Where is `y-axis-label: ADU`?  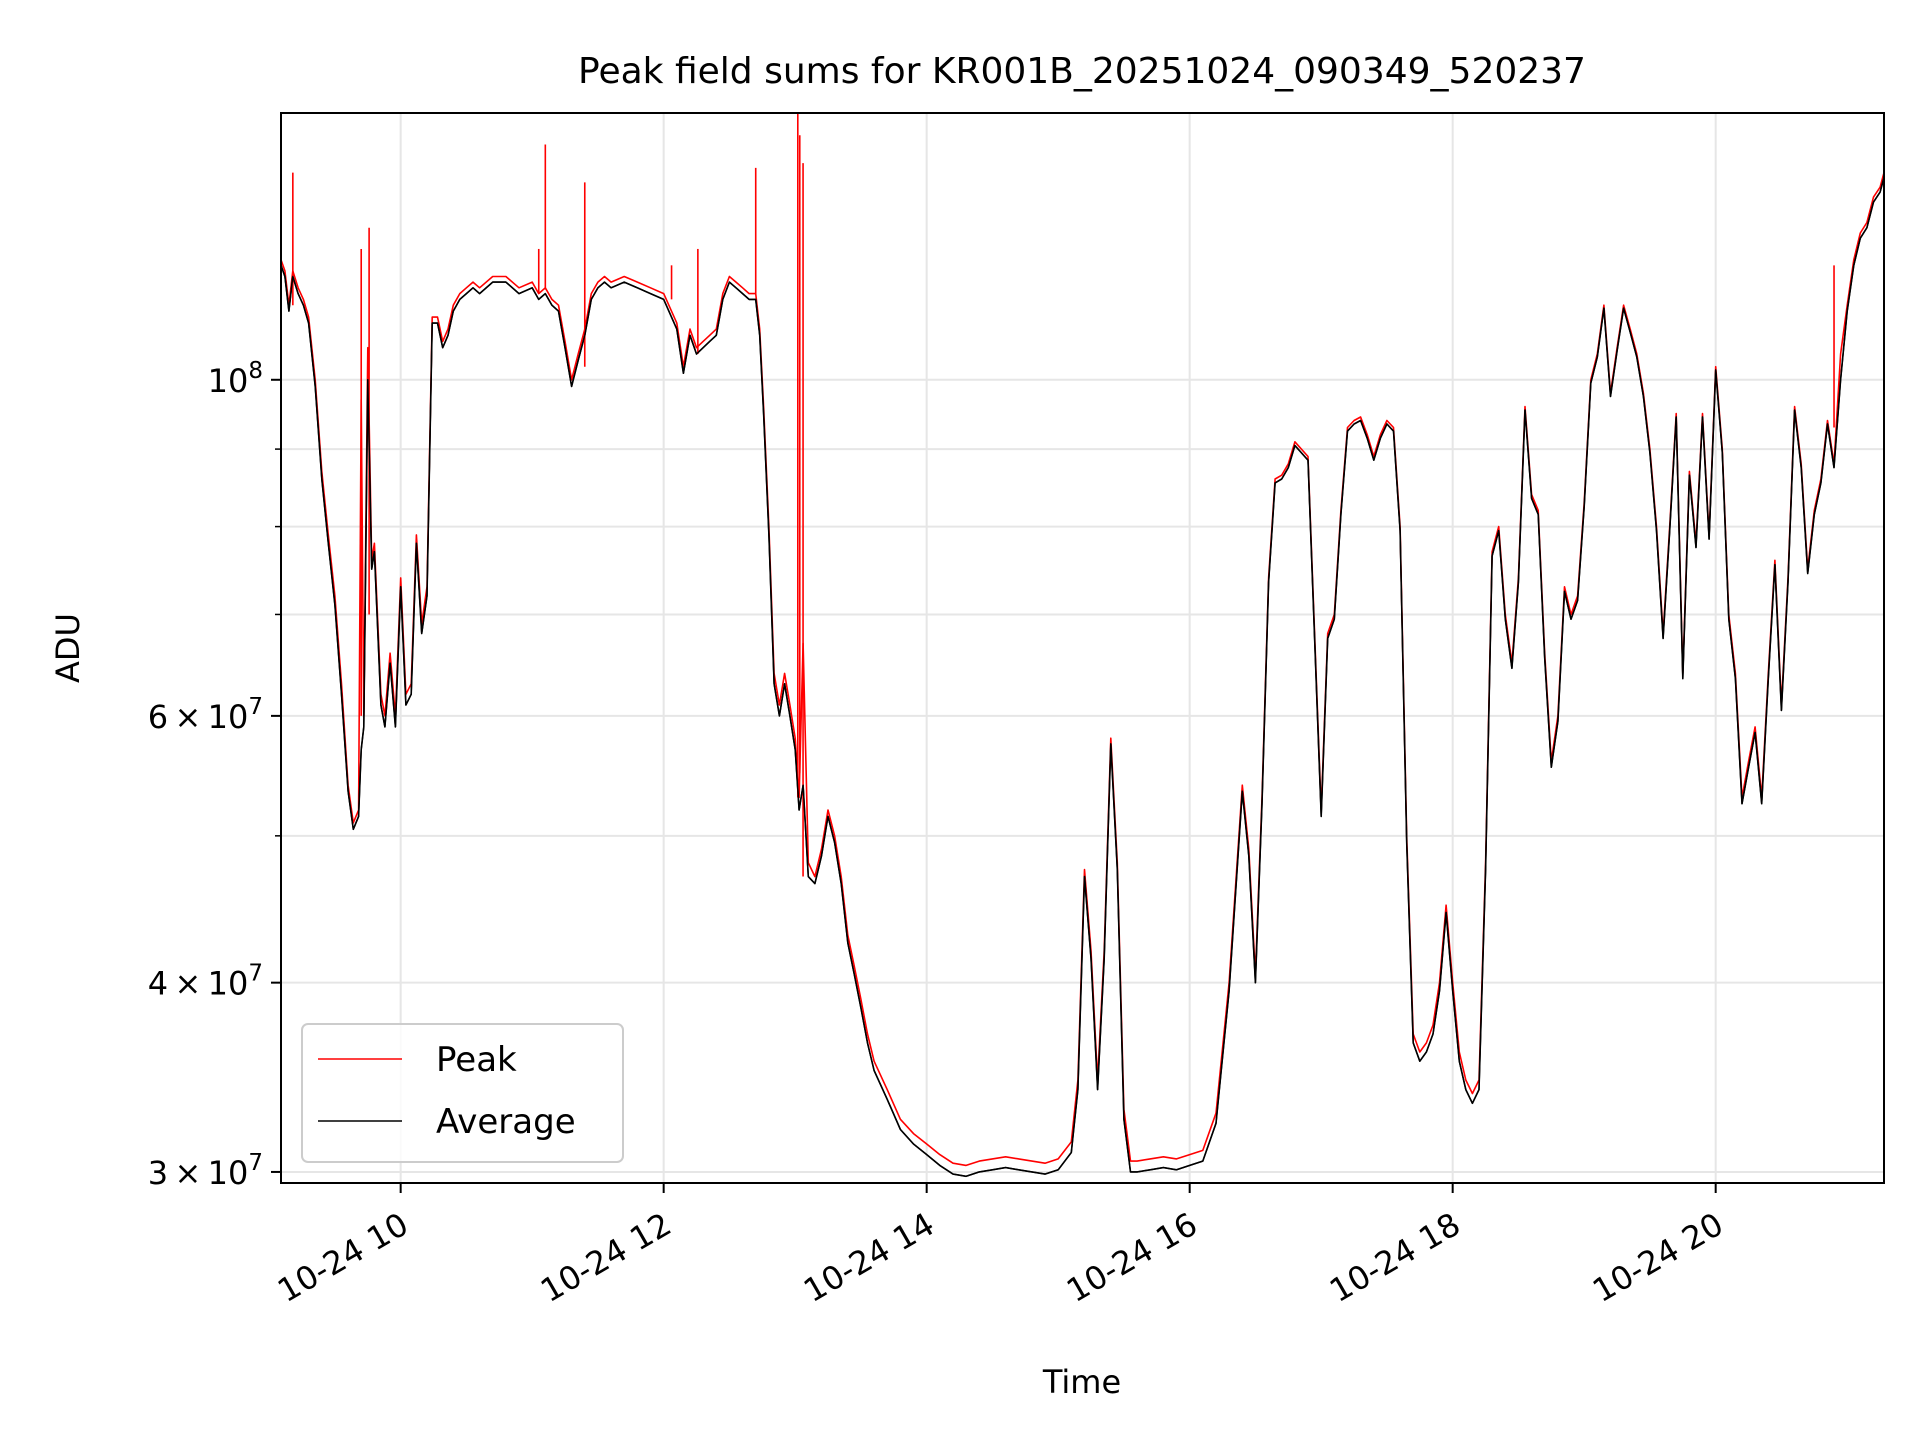 y-axis-label: ADU is located at coordinates (68, 648).